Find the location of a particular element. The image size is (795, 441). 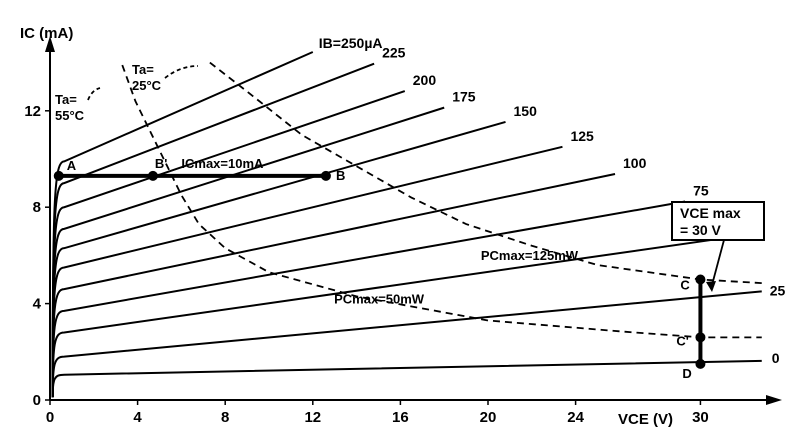

ib-curve-label: 125 is located at coordinates (582, 136).